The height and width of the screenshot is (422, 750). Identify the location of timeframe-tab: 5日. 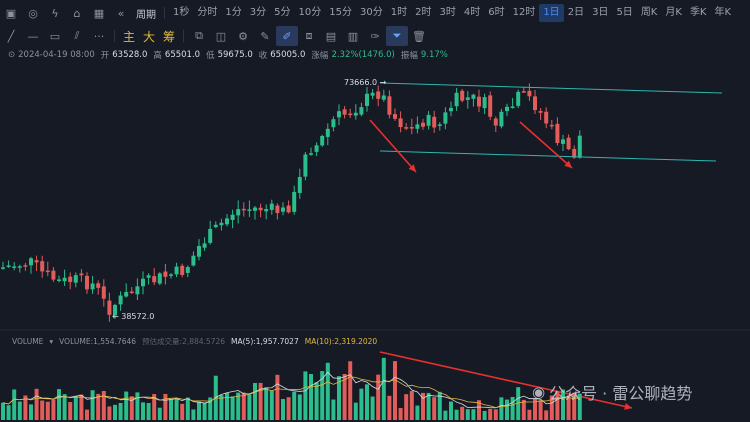
(624, 12).